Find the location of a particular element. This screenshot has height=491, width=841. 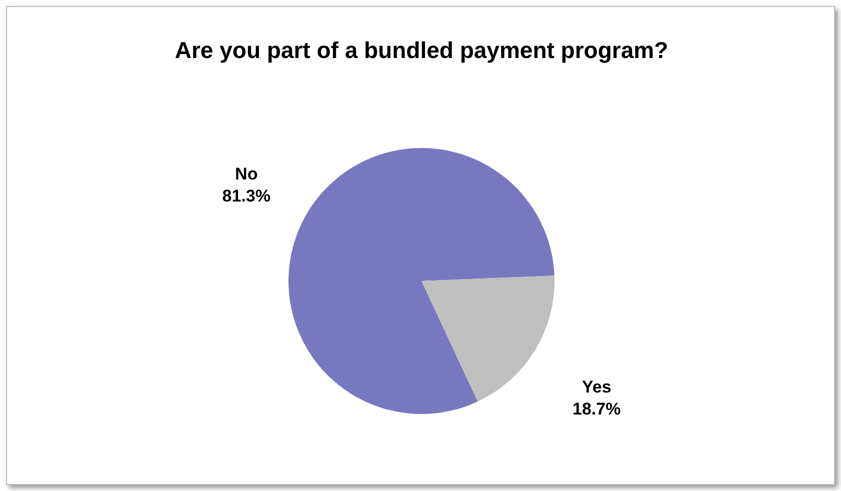

chart-title: Are you part of a bundled payment program? is located at coordinates (421, 50).